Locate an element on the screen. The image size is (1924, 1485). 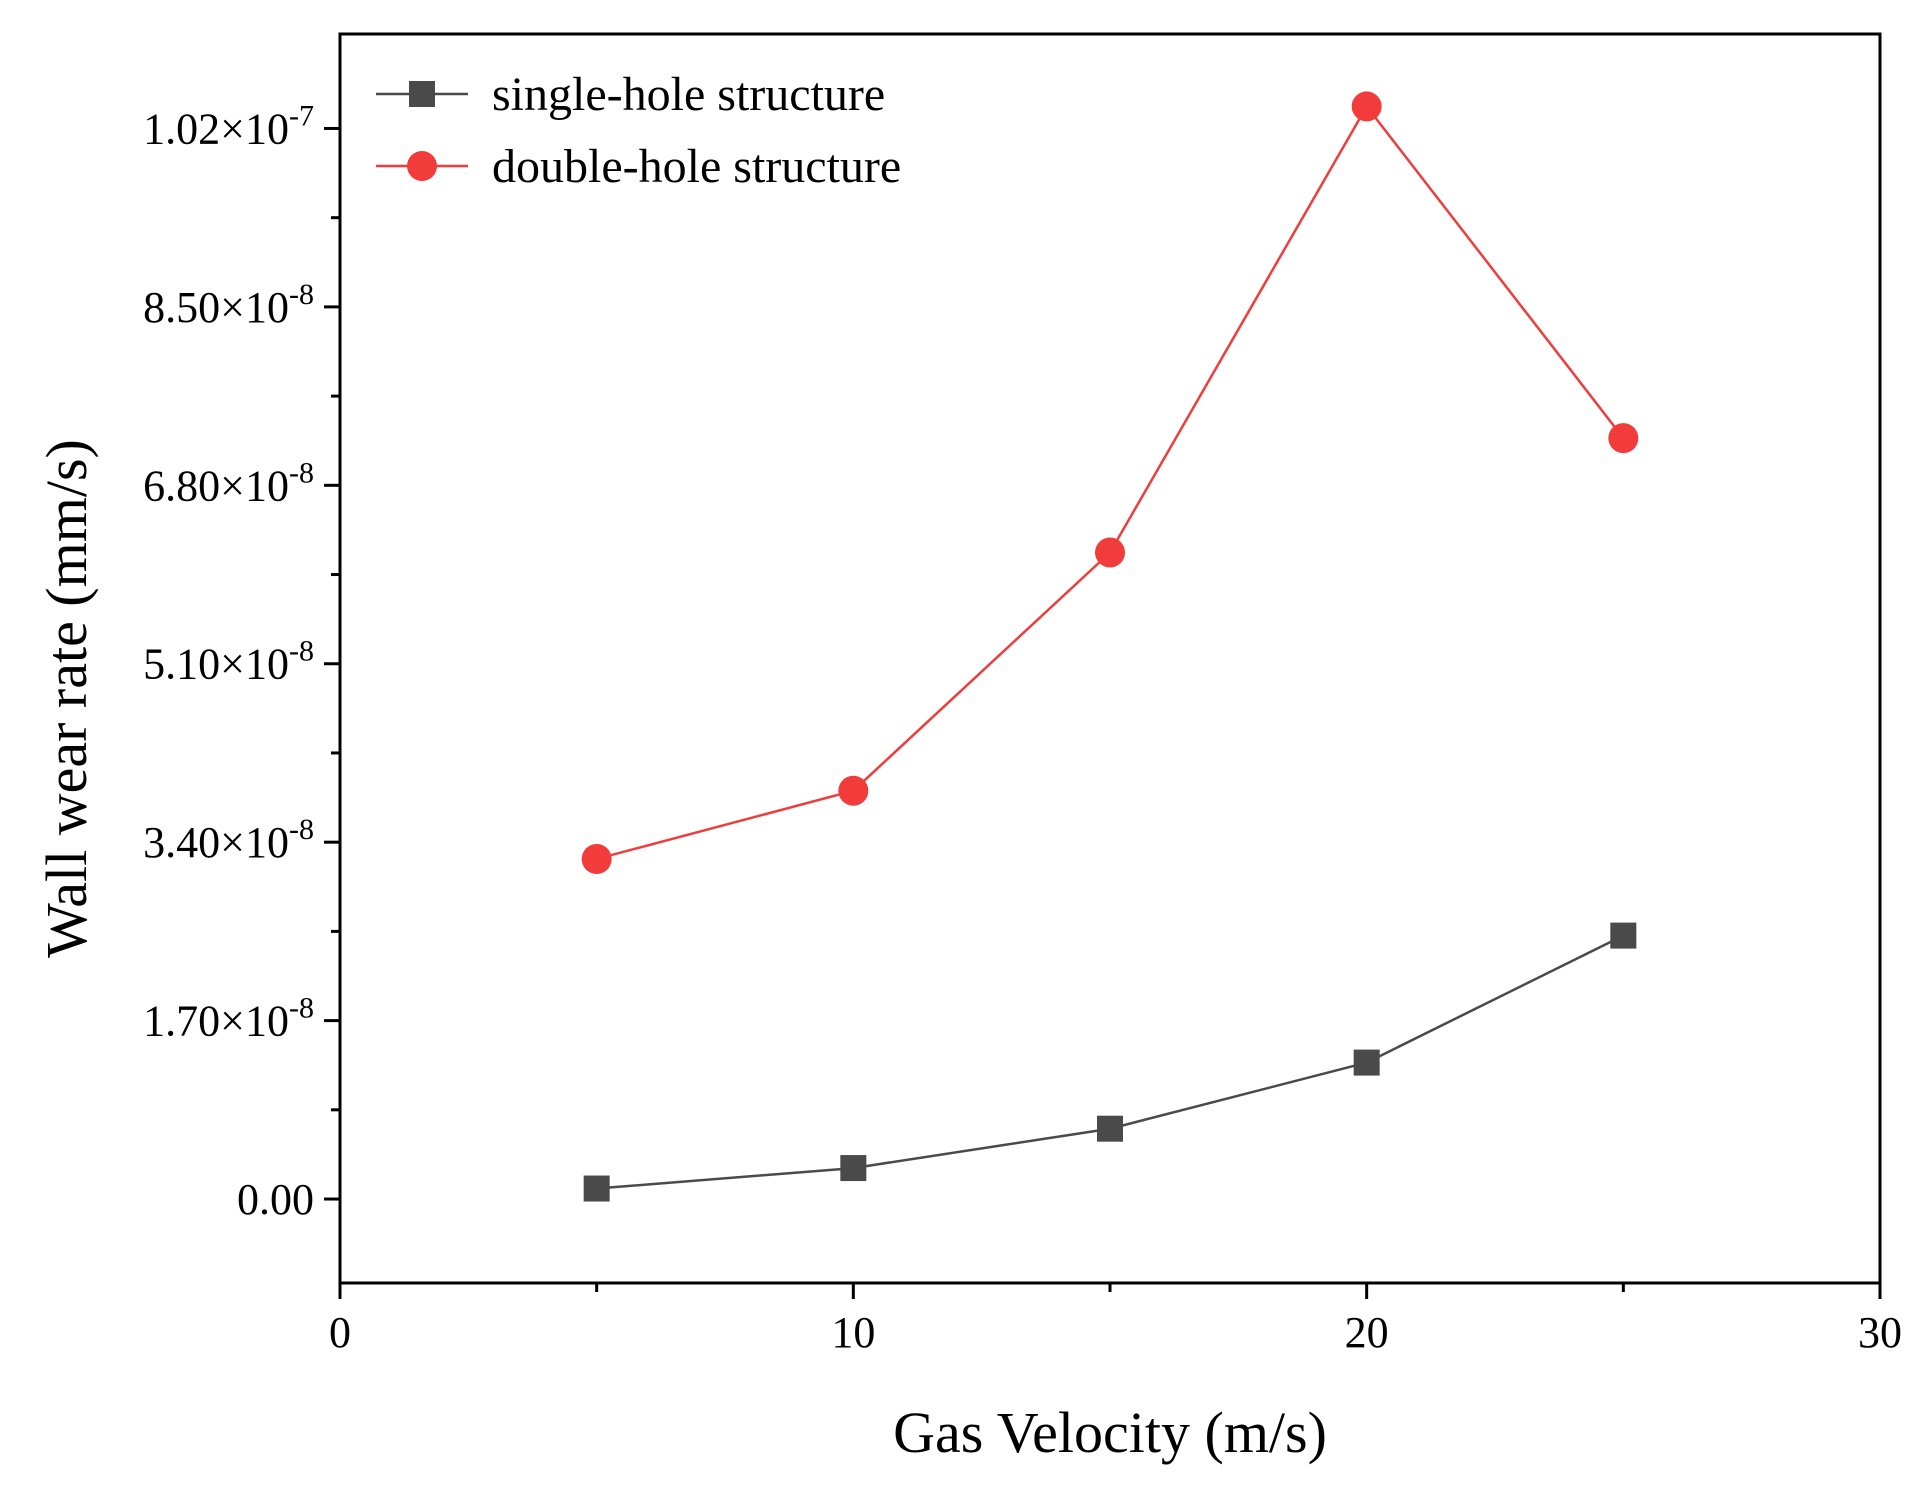
x-tick-label: 20 is located at coordinates (1367, 1332).